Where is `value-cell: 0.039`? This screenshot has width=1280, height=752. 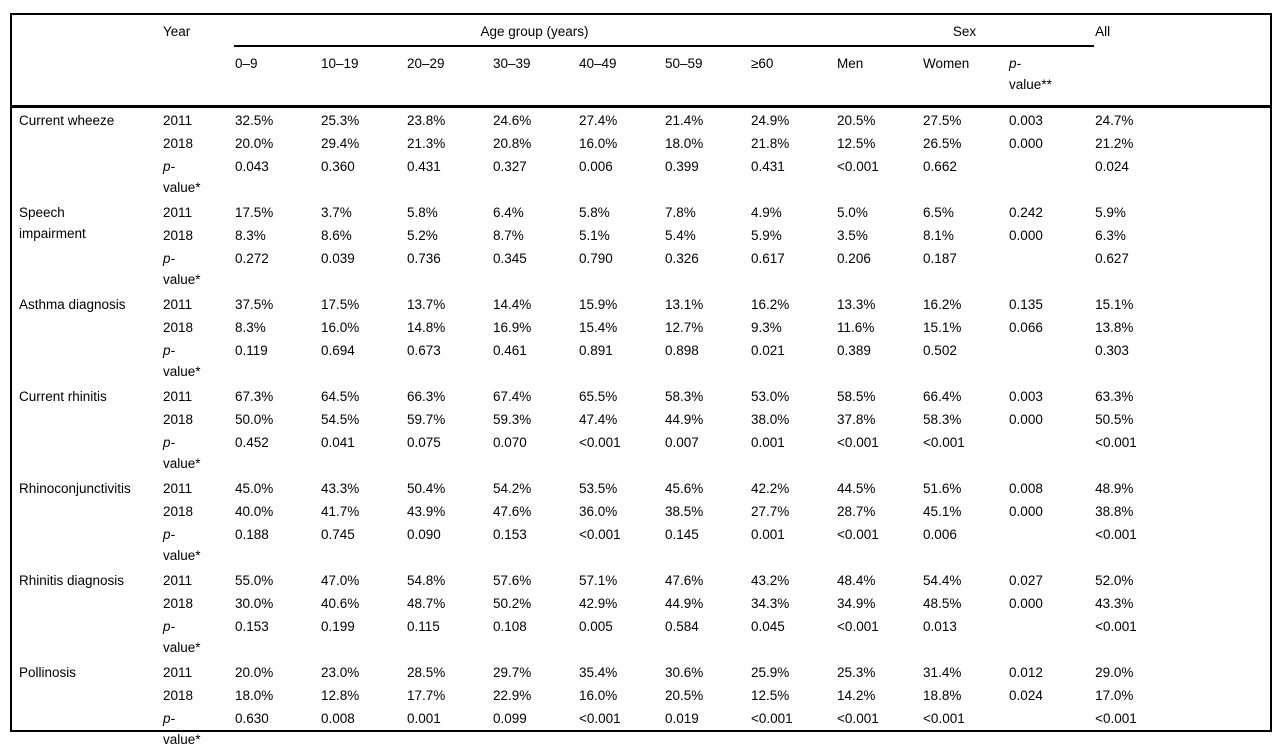
value-cell: 0.039 is located at coordinates (363, 269).